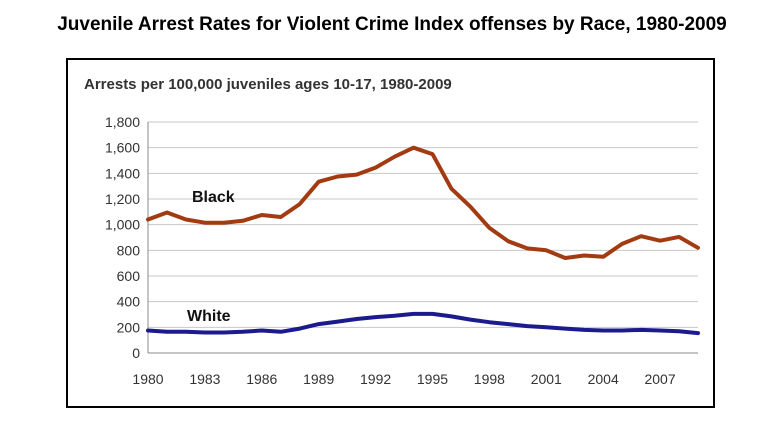  Describe the element at coordinates (147, 379) in the screenshot. I see `x-tick-label: 1980` at that location.